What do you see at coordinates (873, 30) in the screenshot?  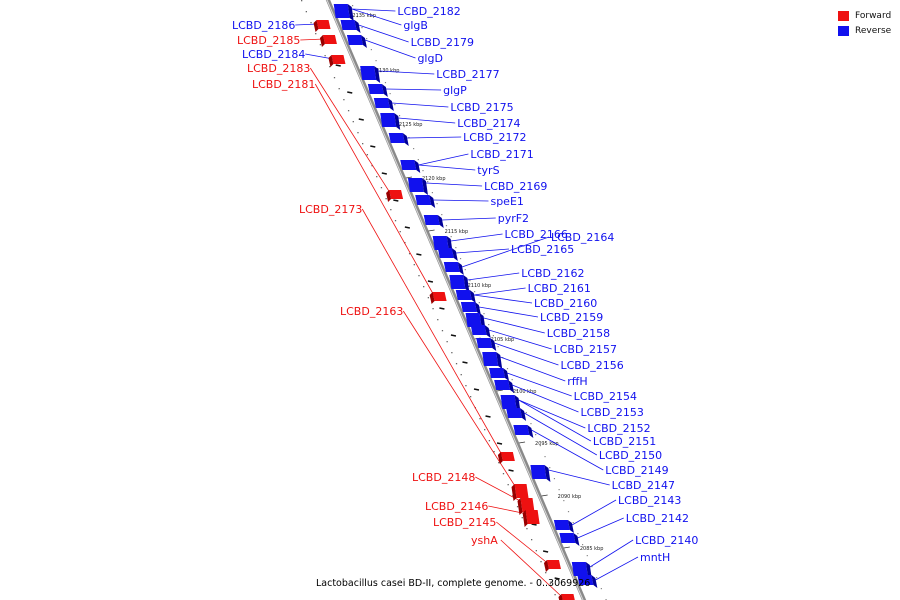 I see `legend-reverse-label: Reverse` at bounding box center [873, 30].